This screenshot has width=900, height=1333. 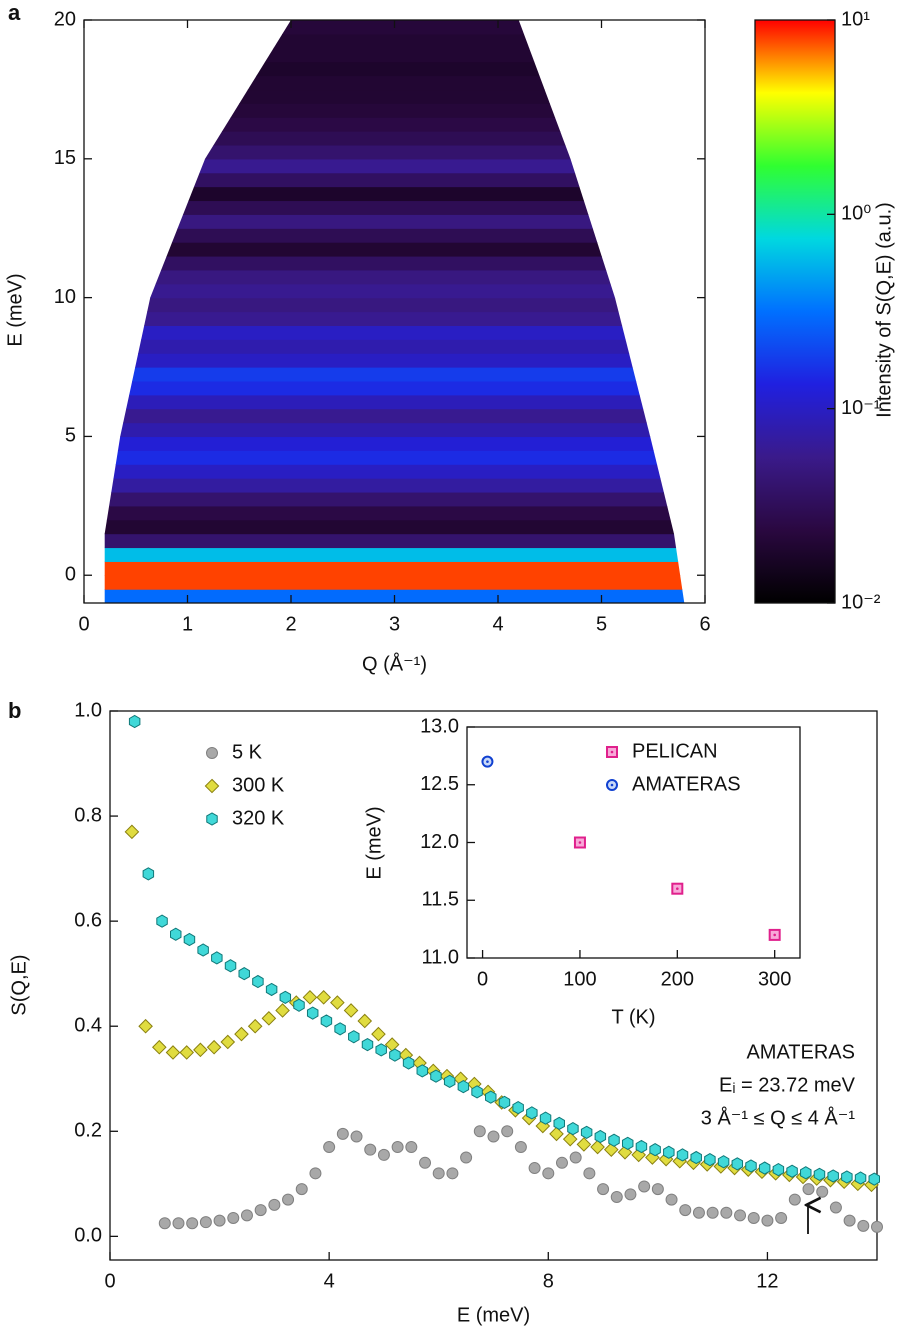 I want to click on legend-label: 5 K, so click(x=247, y=752).